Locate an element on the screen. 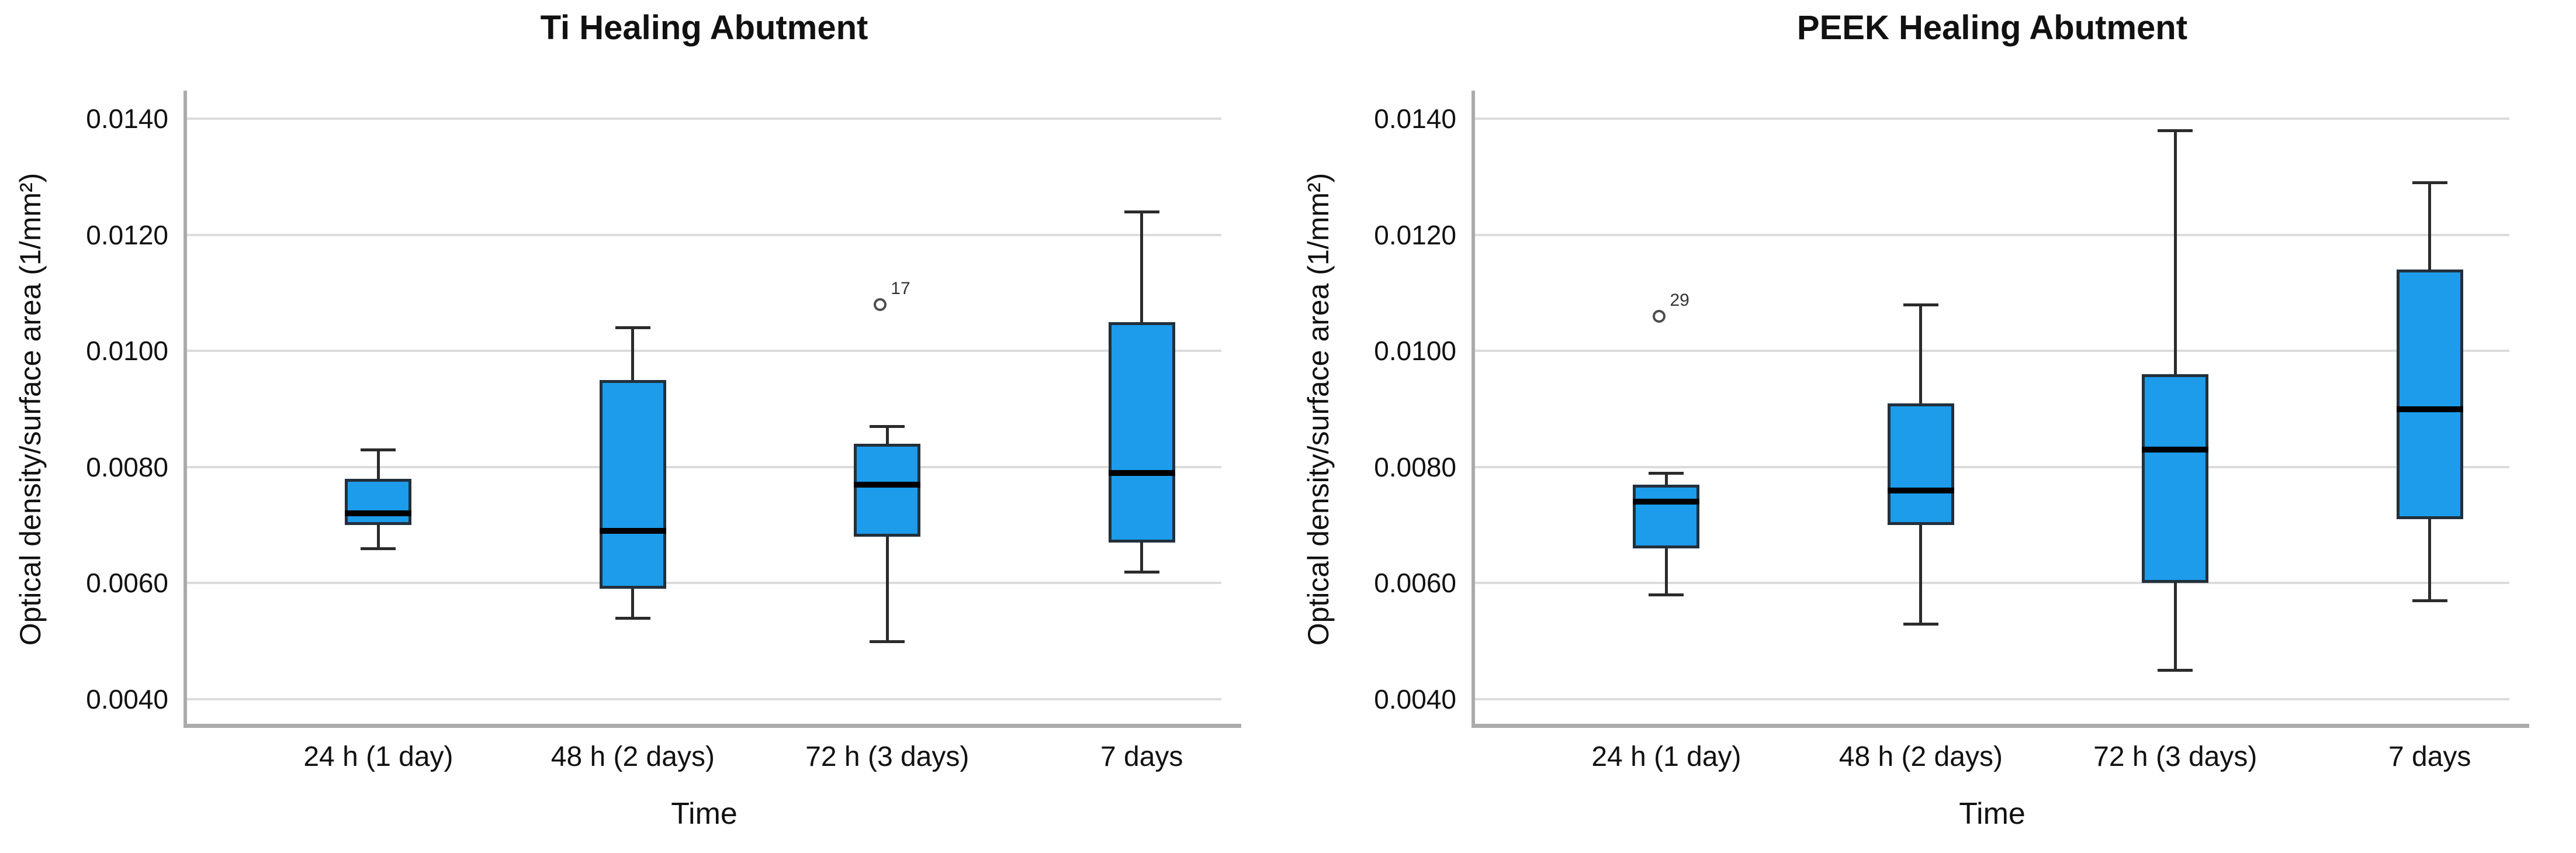 This screenshot has height=853, width=2576. outlier-label: 29 is located at coordinates (1679, 300).